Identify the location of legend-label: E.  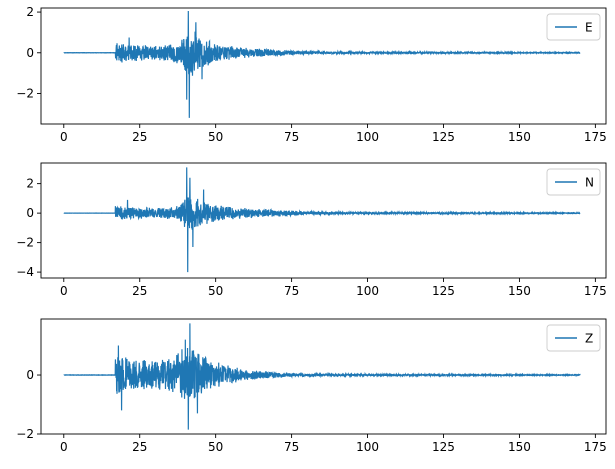
(589, 28).